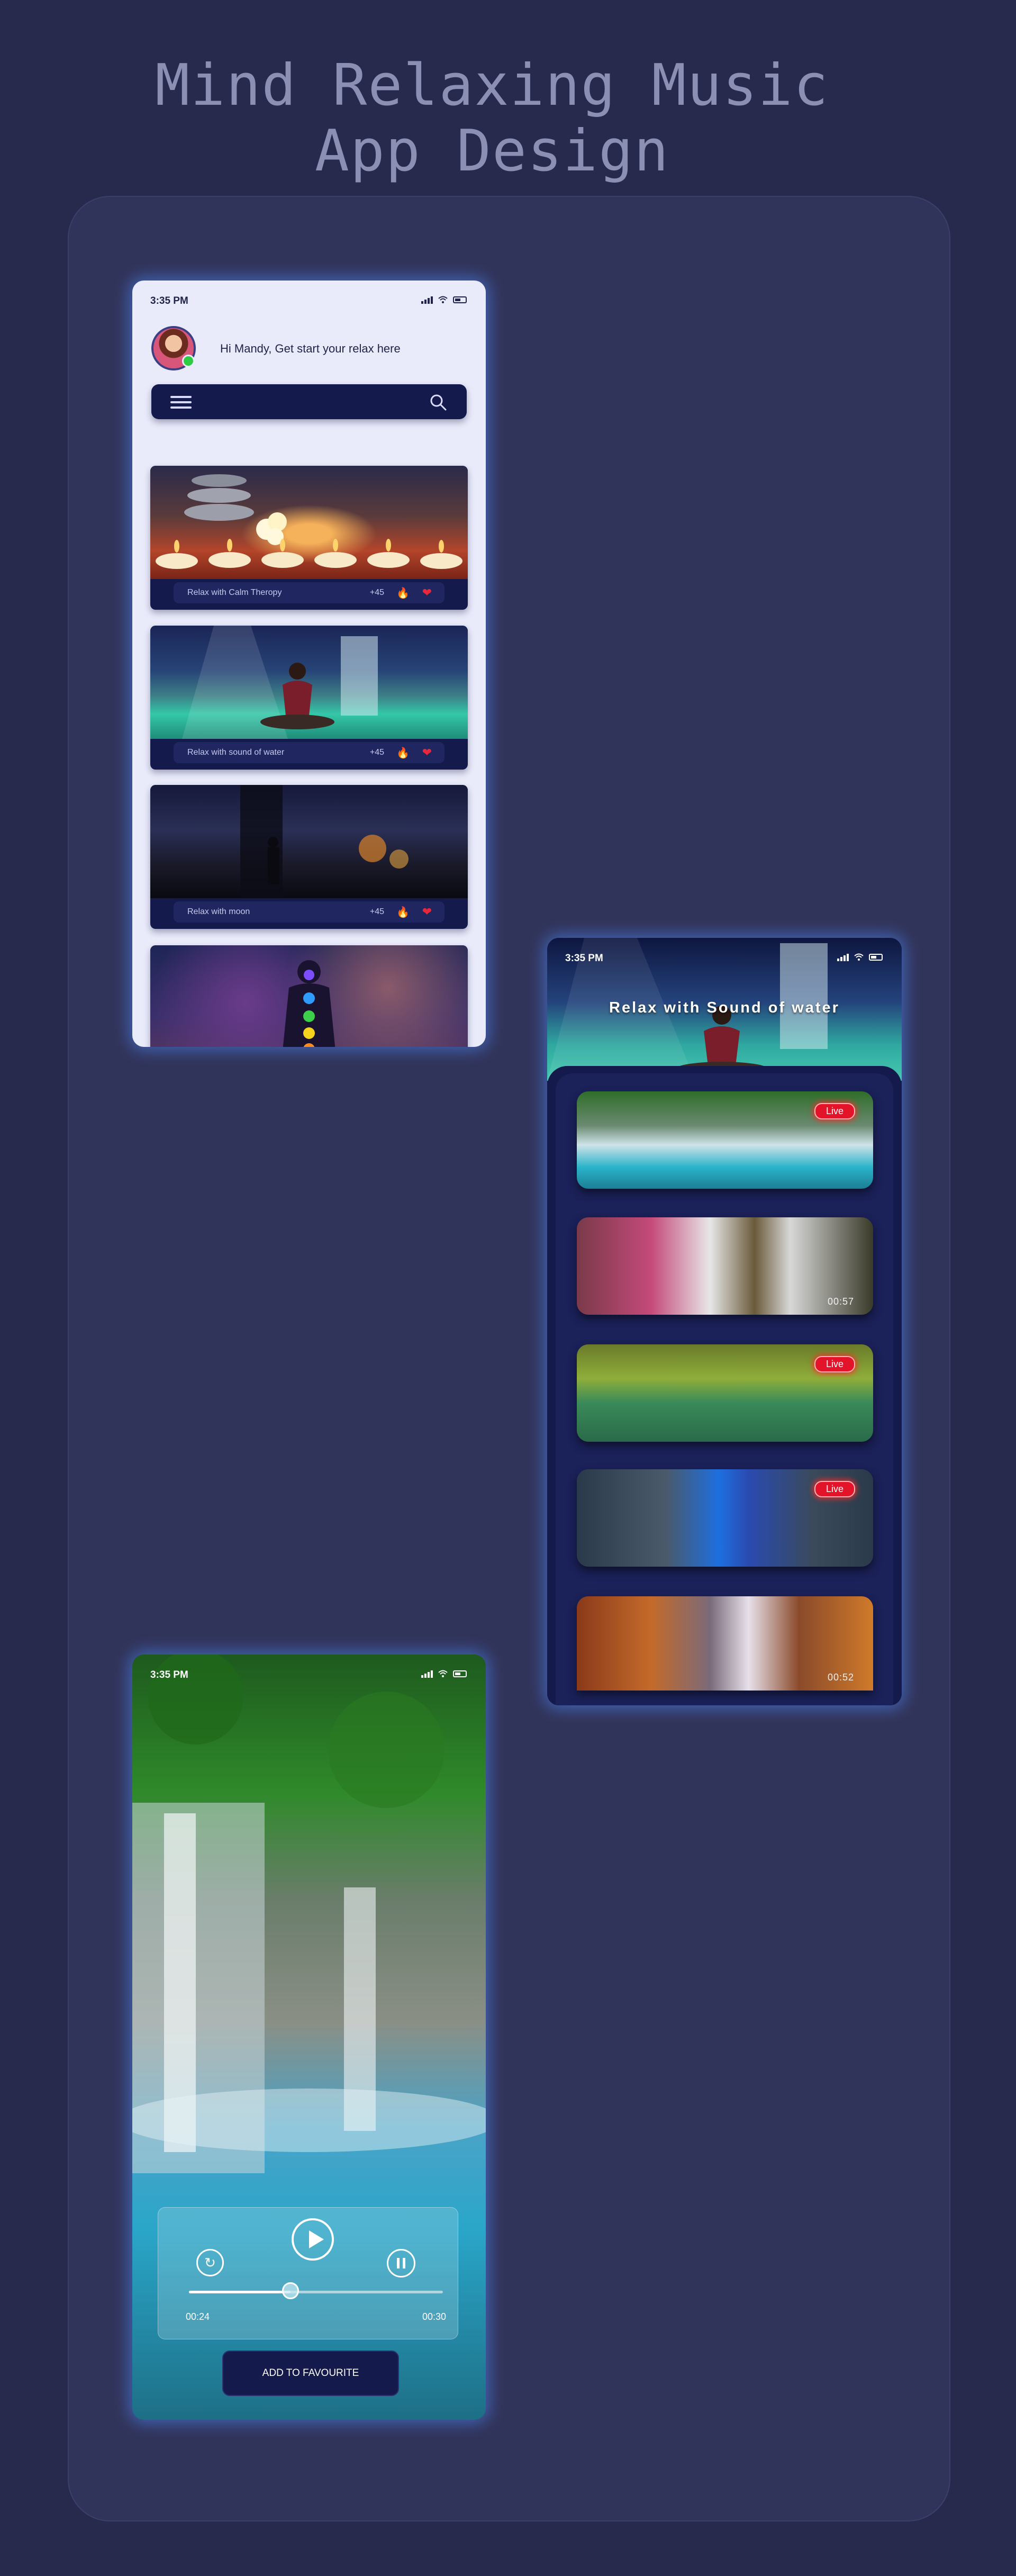 This screenshot has width=1016, height=2576. Describe the element at coordinates (309, 752) in the screenshot. I see `card-info-bar: Relax with sound of water +45 🔥 ❤` at that location.